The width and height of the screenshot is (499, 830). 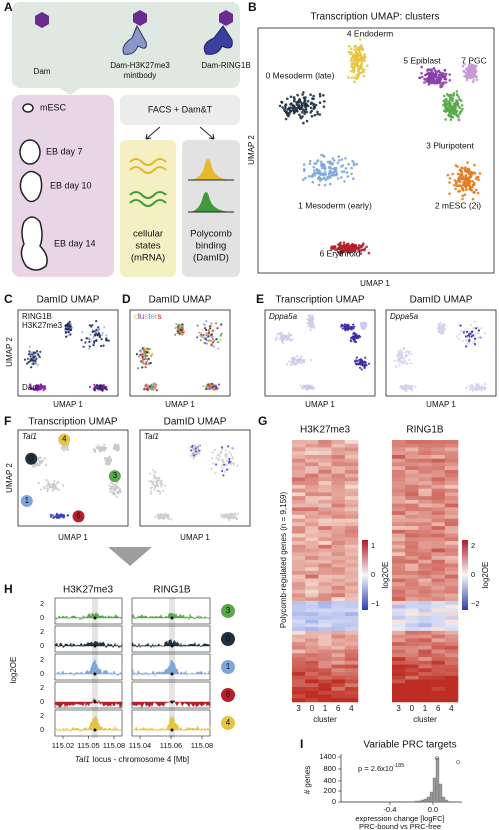 What do you see at coordinates (365, 575) in the screenshot?
I see `colorbar` at bounding box center [365, 575].